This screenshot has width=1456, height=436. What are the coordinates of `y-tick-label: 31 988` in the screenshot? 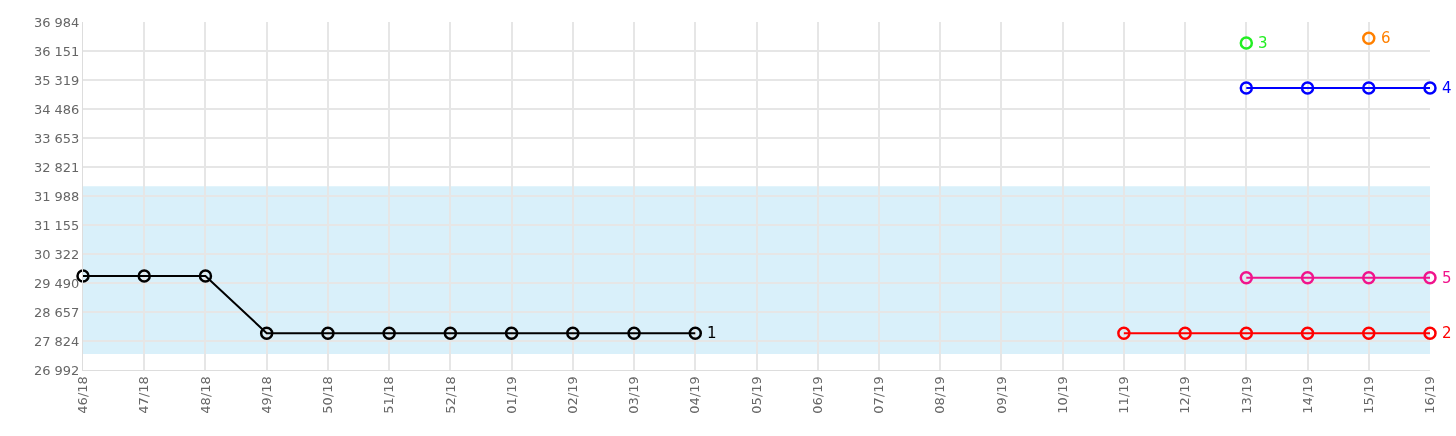 It's located at (56, 196).